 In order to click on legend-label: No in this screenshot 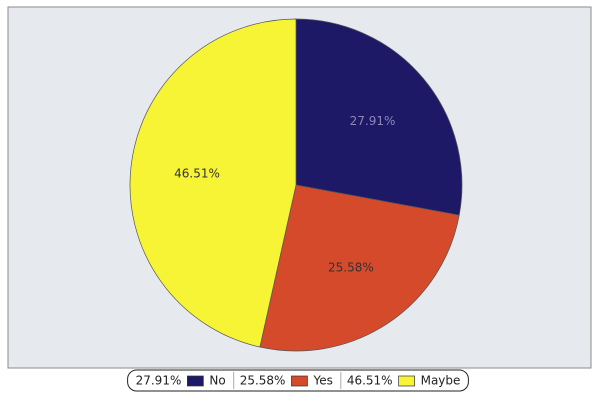, I will do `click(217, 381)`.